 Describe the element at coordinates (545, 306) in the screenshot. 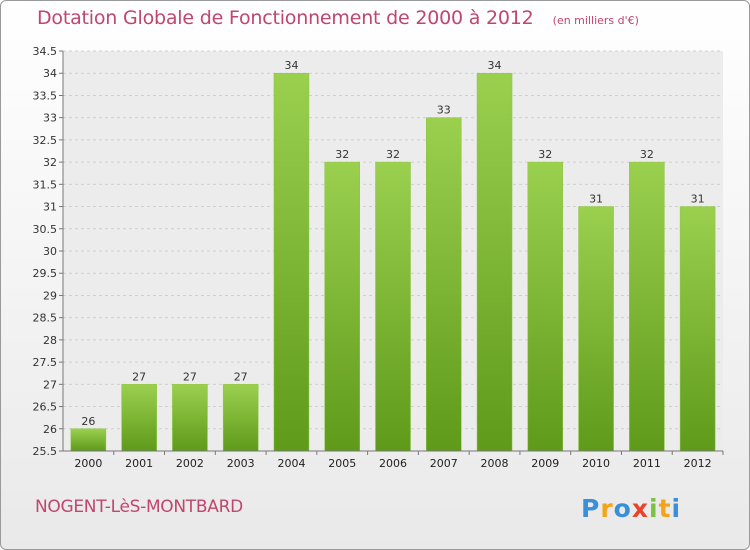

I see `bar-2009` at that location.